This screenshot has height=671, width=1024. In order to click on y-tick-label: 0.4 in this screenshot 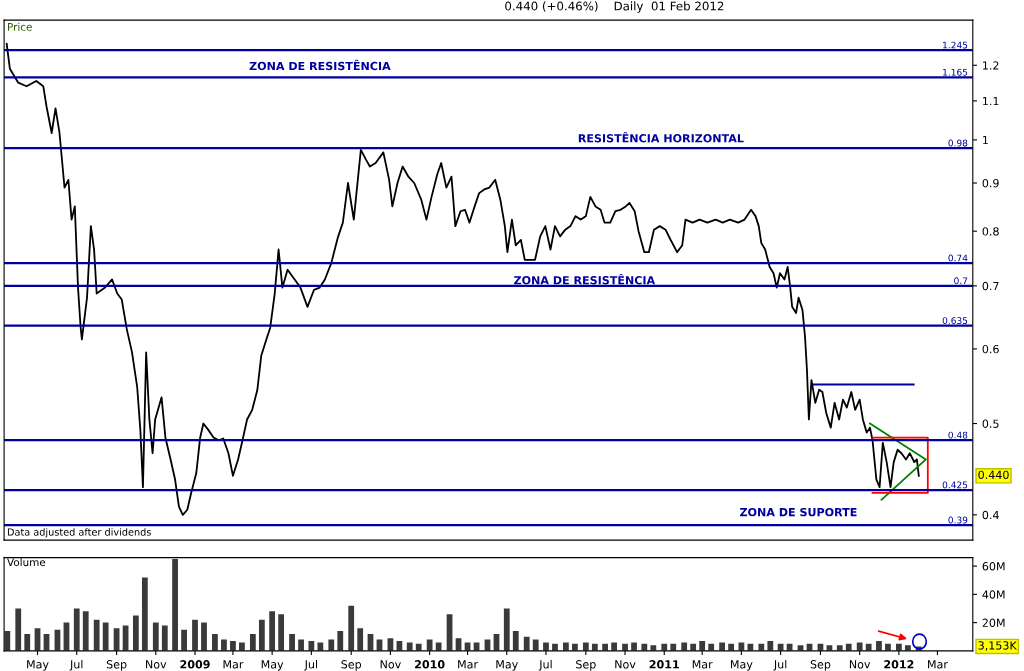, I will do `click(990, 515)`.